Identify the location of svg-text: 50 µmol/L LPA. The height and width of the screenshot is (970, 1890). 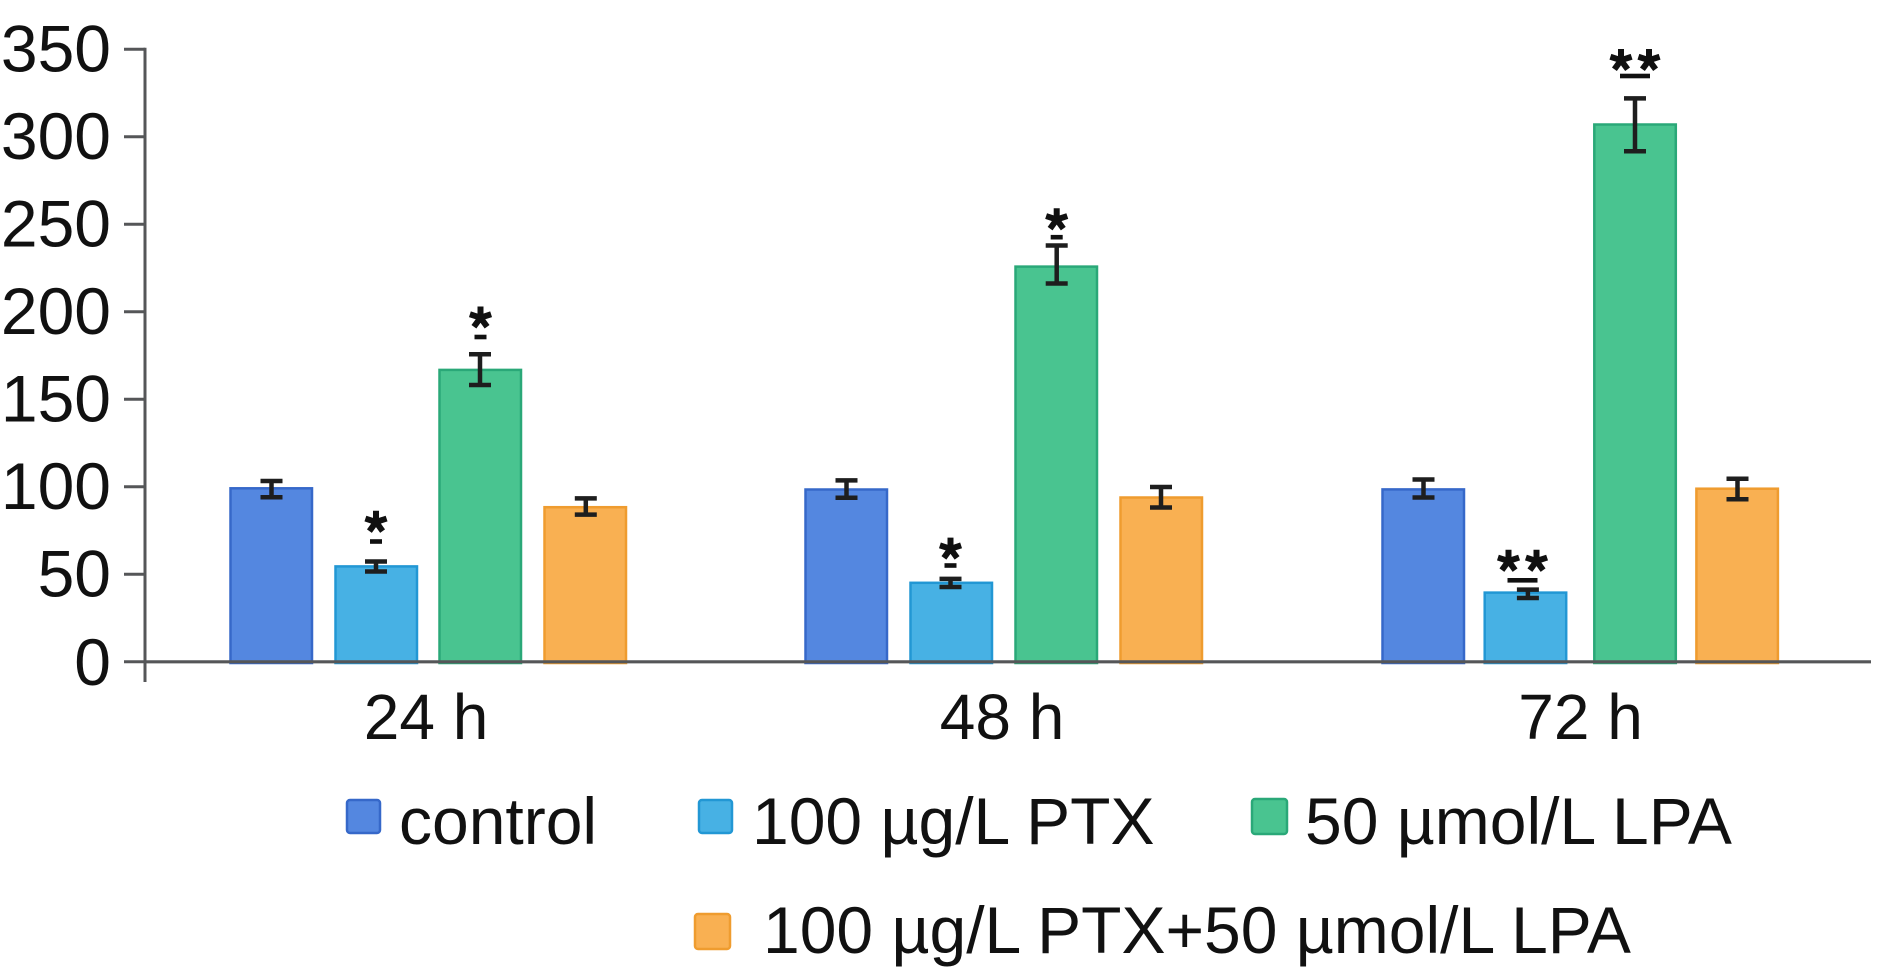
(1518, 821).